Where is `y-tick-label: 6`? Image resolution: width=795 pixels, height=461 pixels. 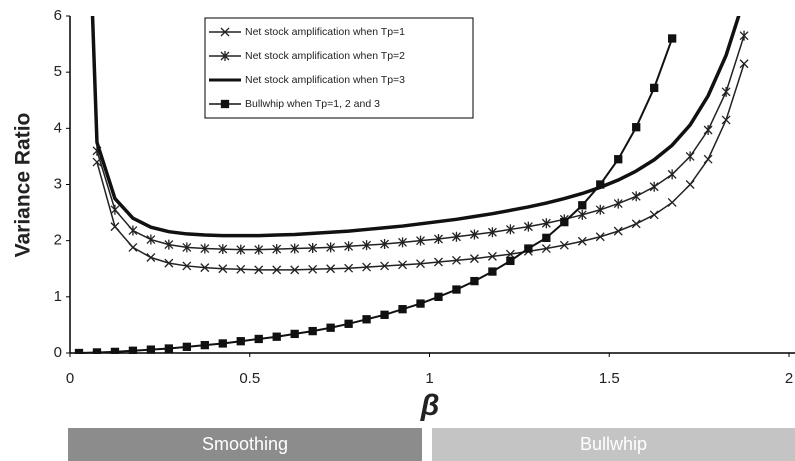 y-tick-label: 6 is located at coordinates (58, 15).